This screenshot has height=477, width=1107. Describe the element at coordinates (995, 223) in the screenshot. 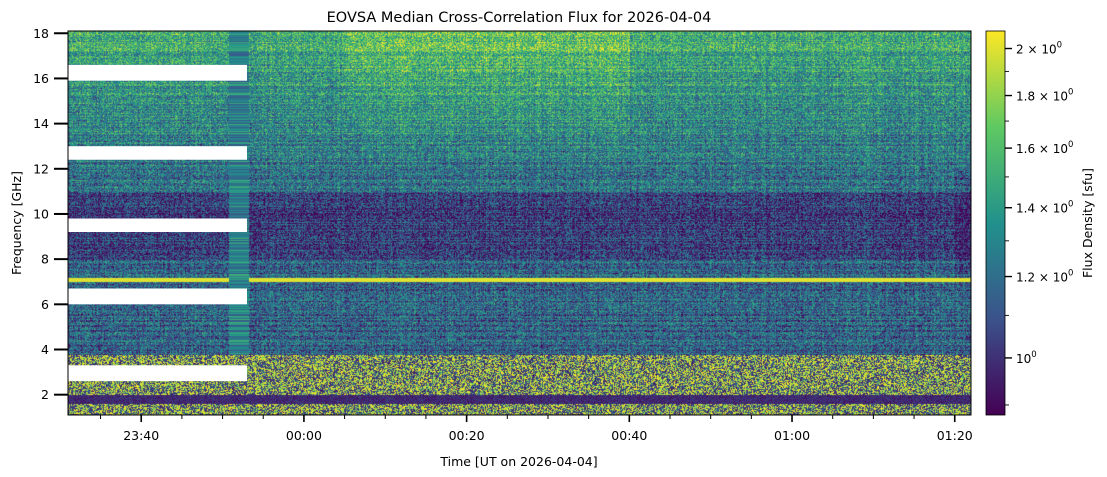

I see `colorbar-gradient` at that location.